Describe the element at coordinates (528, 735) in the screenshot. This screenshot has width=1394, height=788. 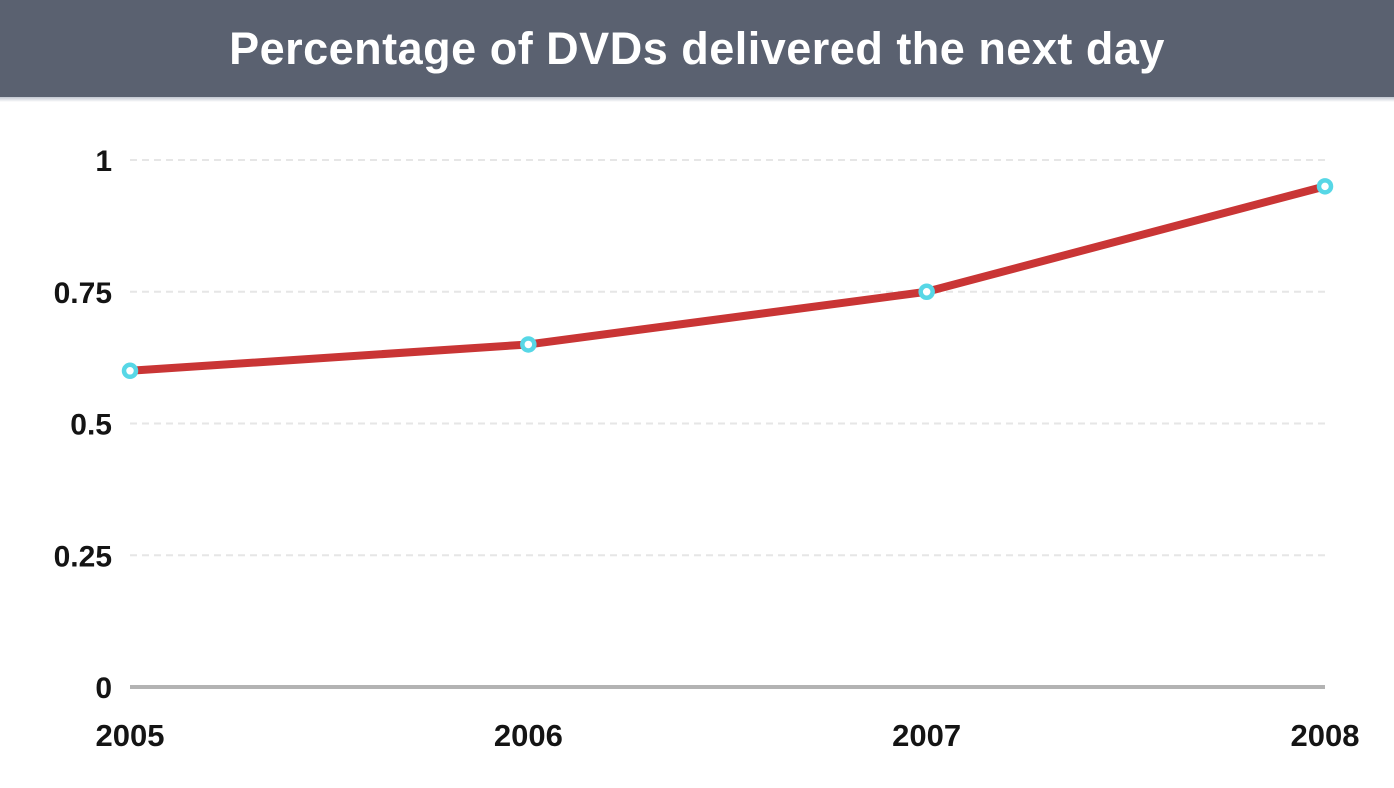
I see `x-tick-label: 2006` at that location.